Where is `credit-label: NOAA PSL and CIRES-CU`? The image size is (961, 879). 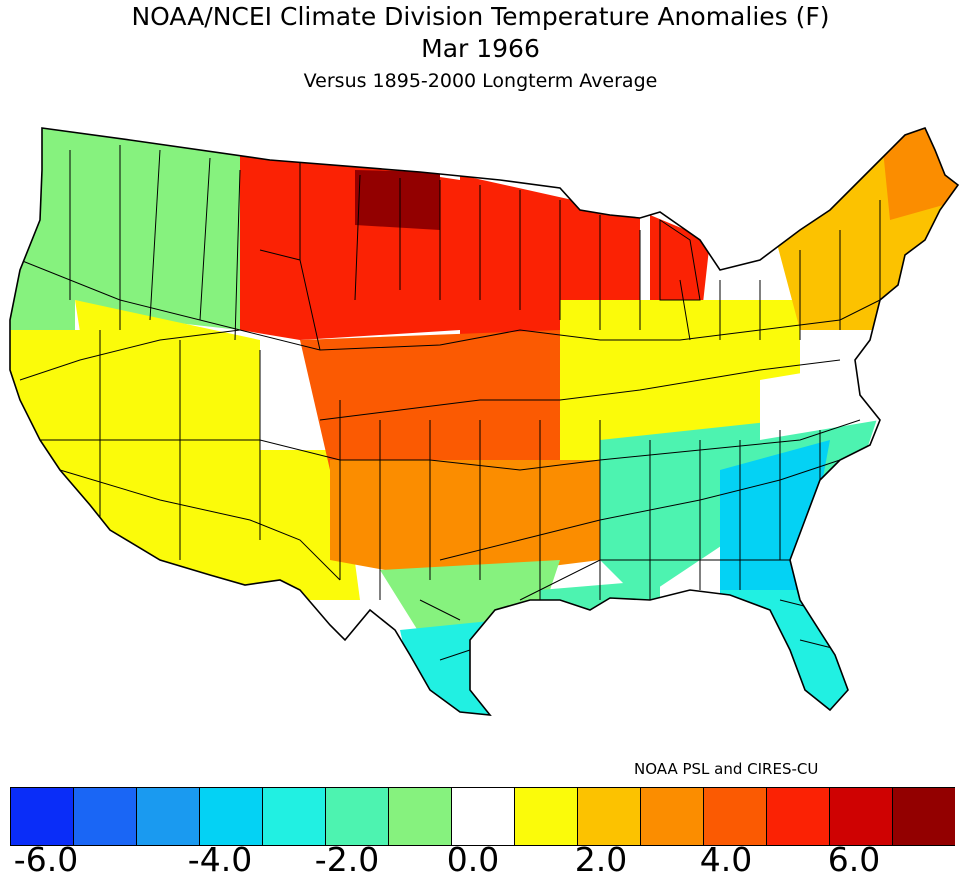
credit-label: NOAA PSL and CIRES-CU is located at coordinates (726, 769).